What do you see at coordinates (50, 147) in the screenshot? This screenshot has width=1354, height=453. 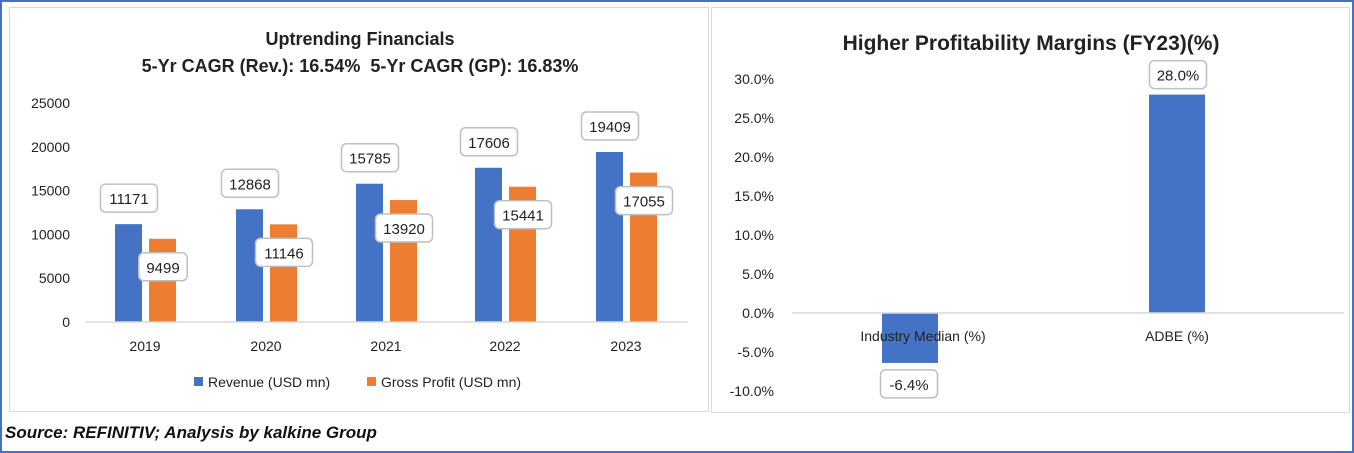 I see `y-tick-label: 20000` at bounding box center [50, 147].